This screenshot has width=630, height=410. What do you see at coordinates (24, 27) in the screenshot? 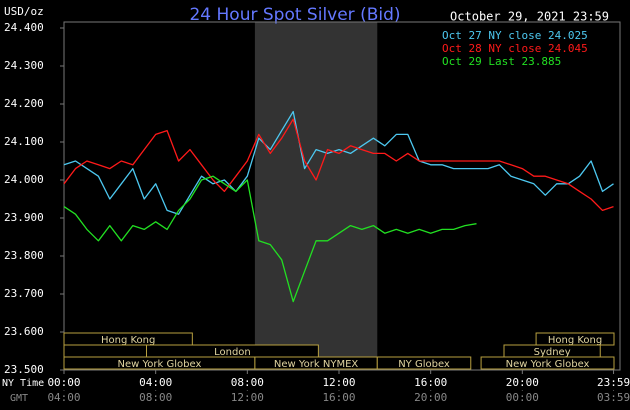
I see `y-tick-label: 24.400` at bounding box center [24, 27].